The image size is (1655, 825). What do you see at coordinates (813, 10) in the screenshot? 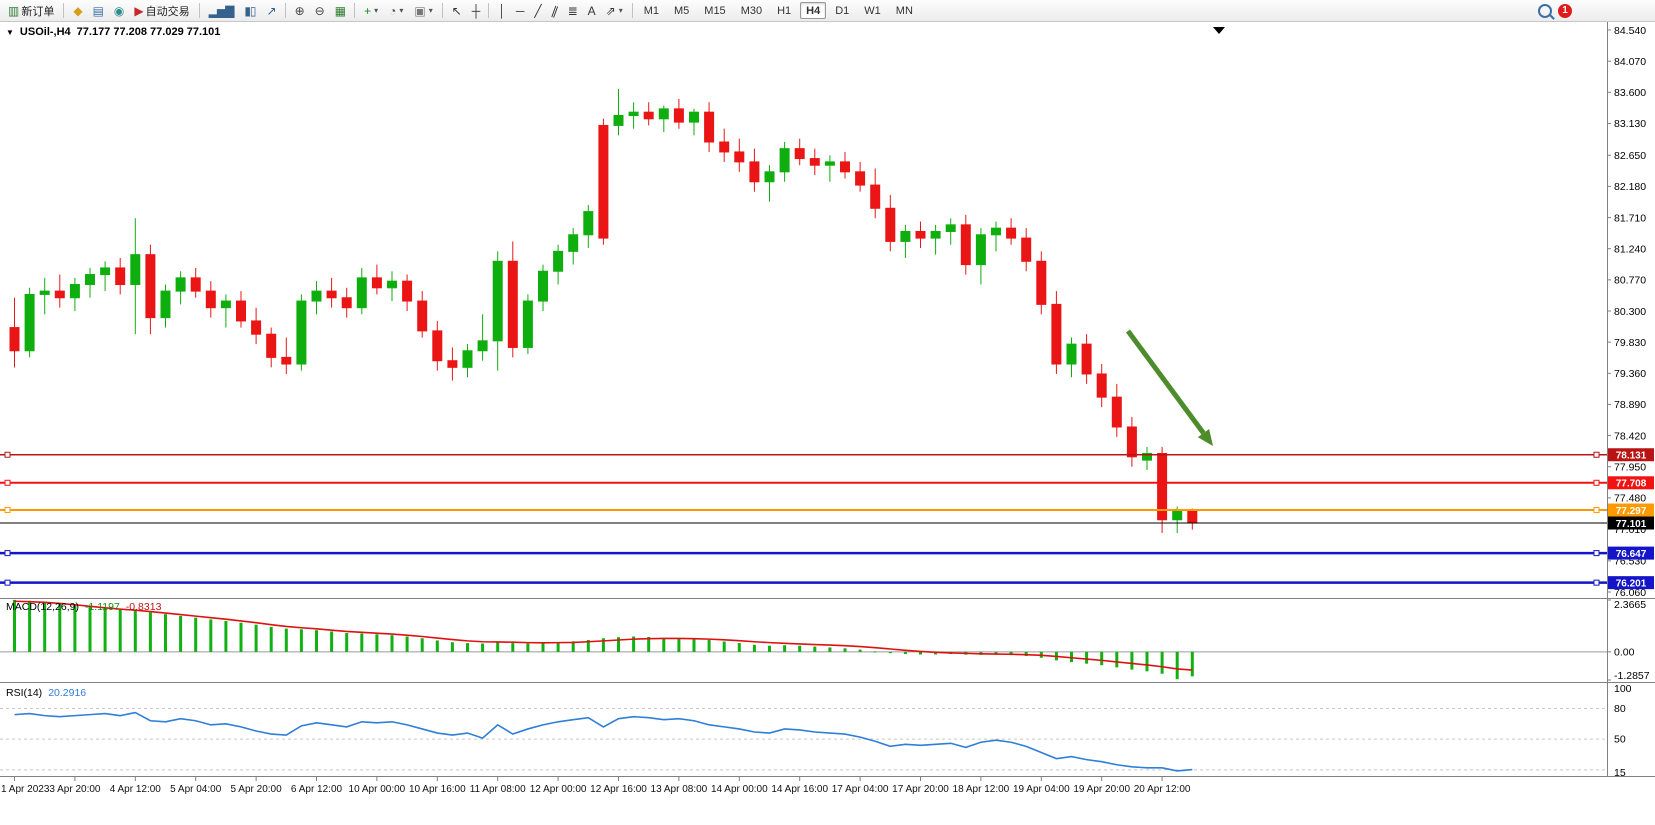
I see `timeframe-h4-button: H4` at bounding box center [813, 10].